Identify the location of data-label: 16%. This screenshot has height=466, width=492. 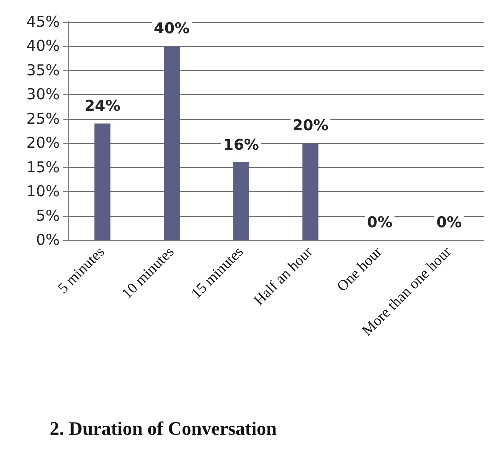
(241, 145).